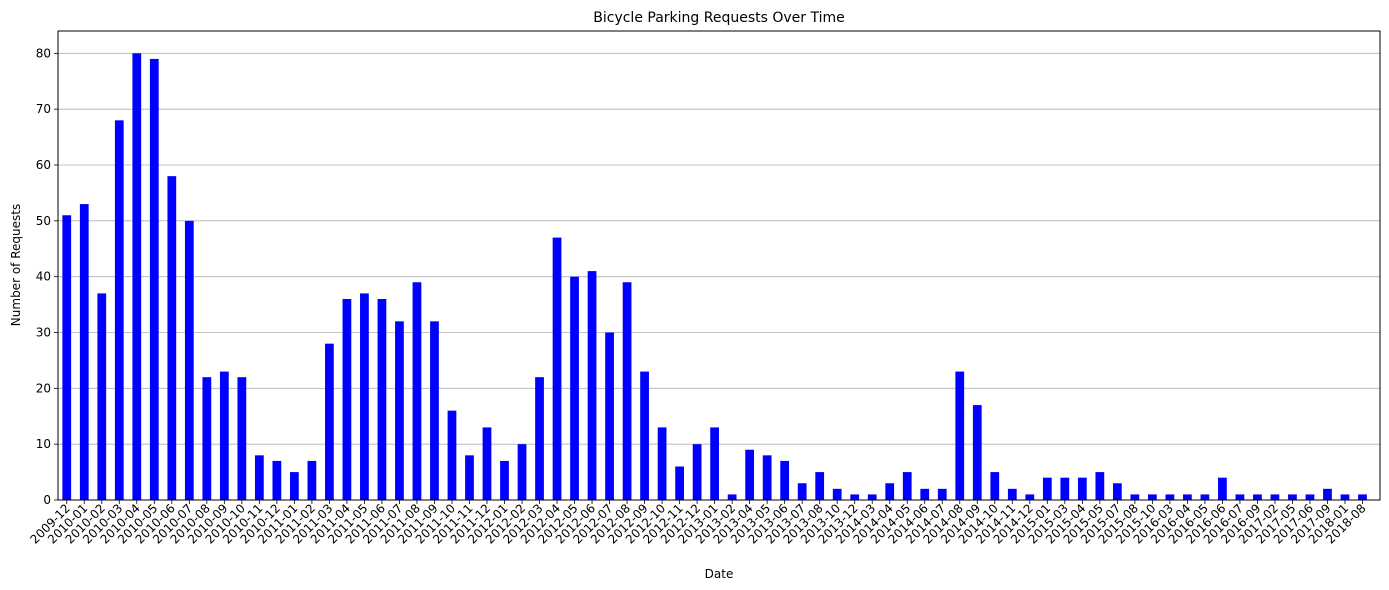 This screenshot has width=1389, height=590. What do you see at coordinates (16, 265) in the screenshot?
I see `y-axis-label: Number of Requests` at bounding box center [16, 265].